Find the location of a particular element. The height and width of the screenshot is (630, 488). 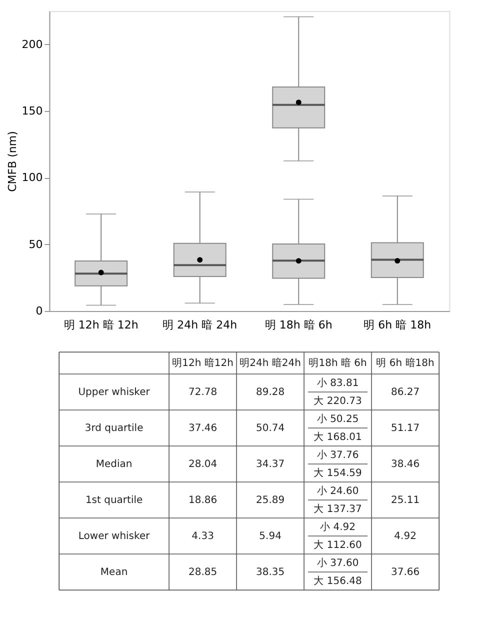

text: 小 50.25 is located at coordinates (337, 419).